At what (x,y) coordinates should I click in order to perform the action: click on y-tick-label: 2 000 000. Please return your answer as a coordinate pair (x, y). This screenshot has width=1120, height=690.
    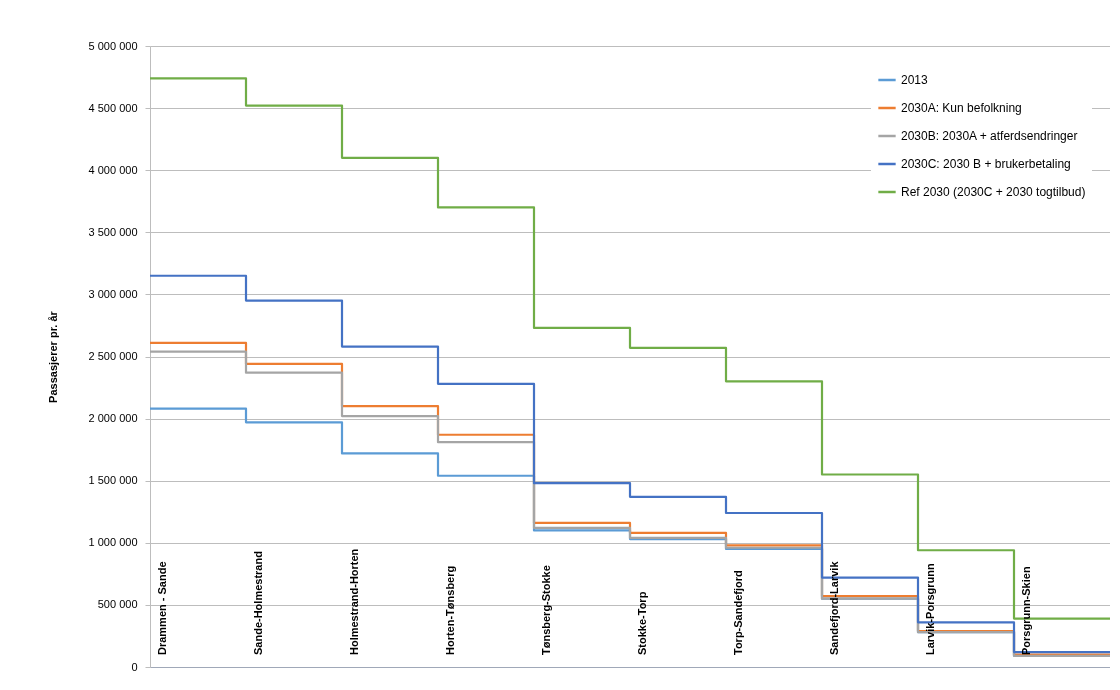
    Looking at the image, I should click on (113, 418).